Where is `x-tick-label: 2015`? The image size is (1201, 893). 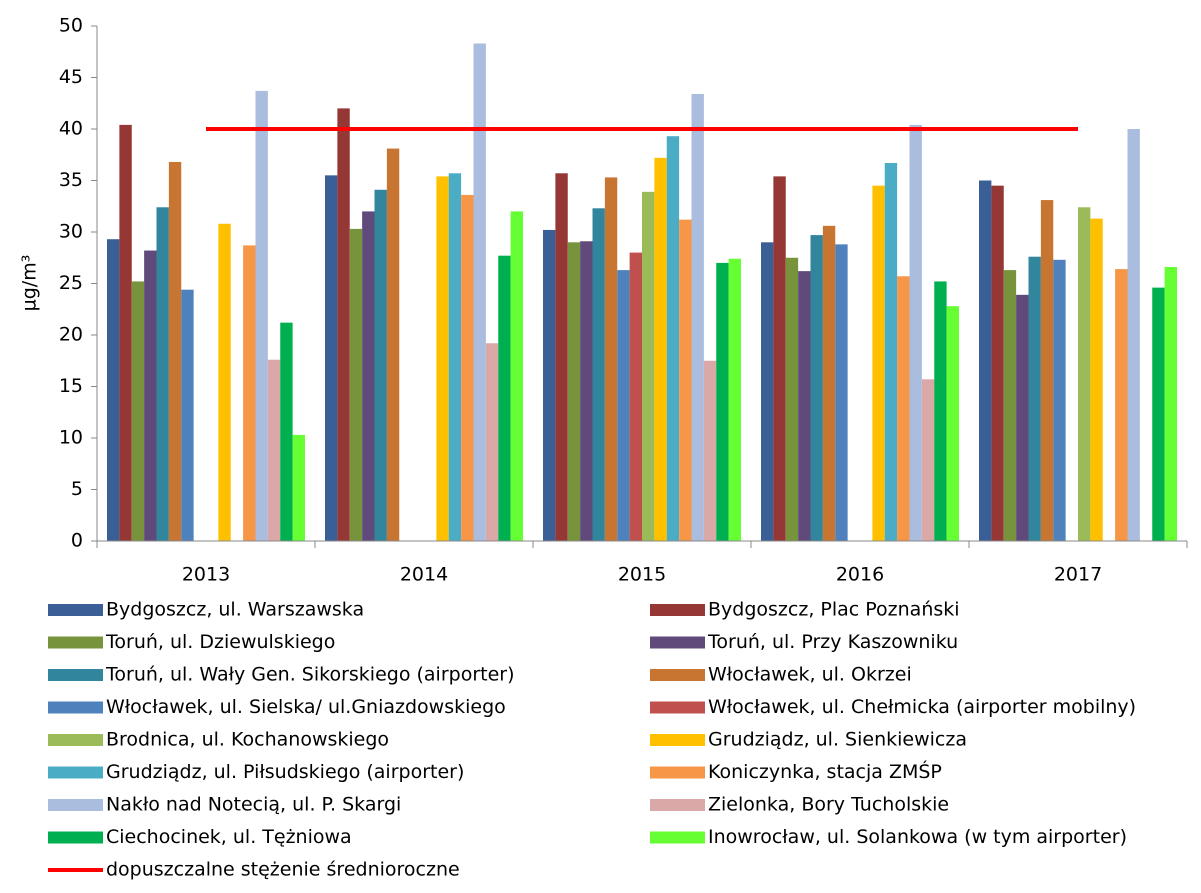 x-tick-label: 2015 is located at coordinates (642, 575).